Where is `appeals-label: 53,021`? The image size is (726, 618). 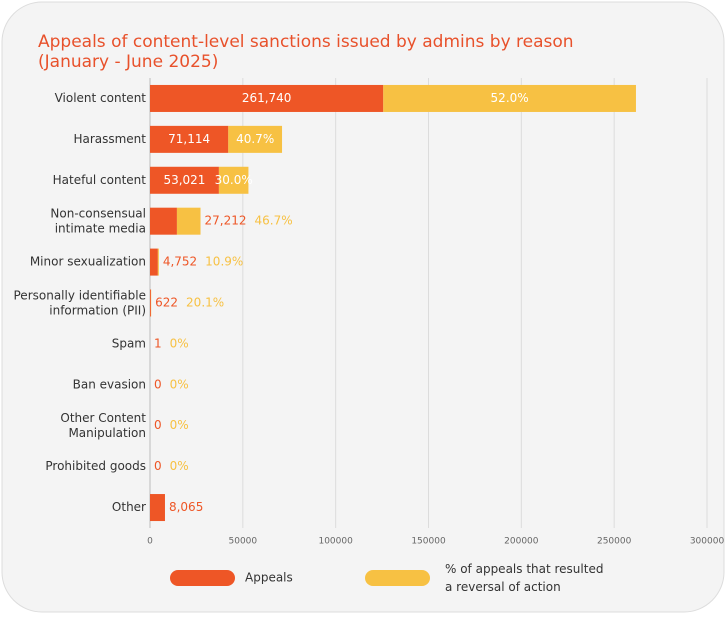
appeals-label: 53,021 is located at coordinates (184, 180).